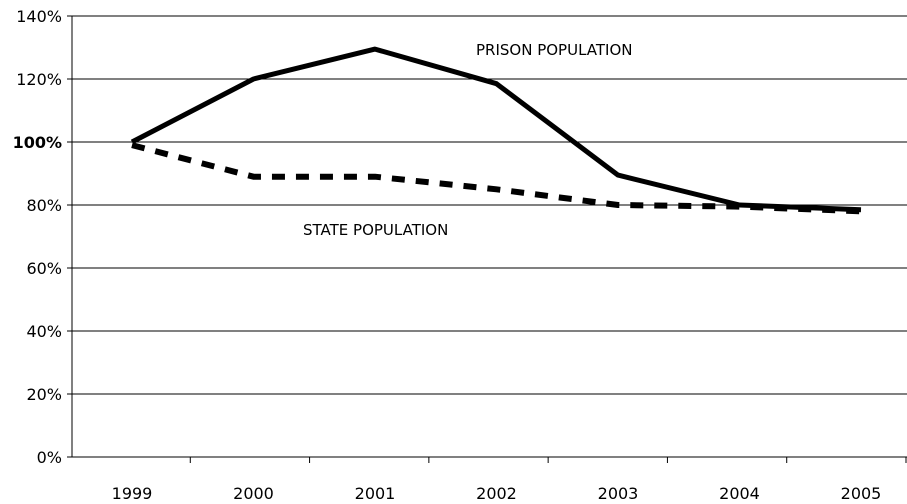 This screenshot has width=907, height=504. I want to click on x-tick-label: 2000, so click(253, 493).